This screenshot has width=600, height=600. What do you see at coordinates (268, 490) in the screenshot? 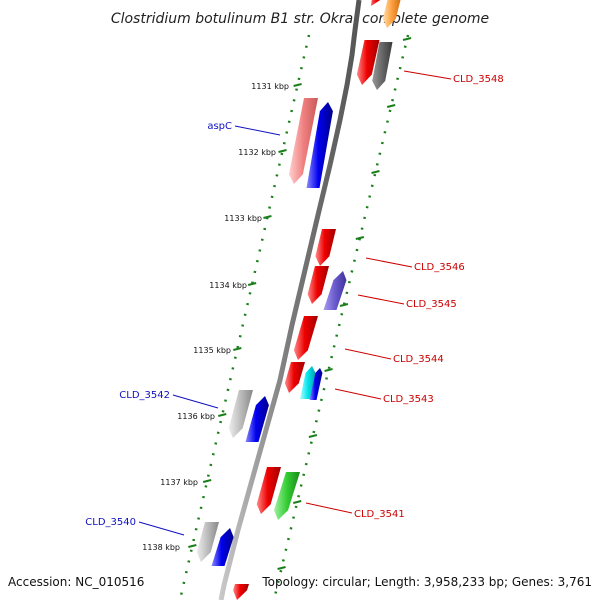
I see `gene-arrow-cld-3541a` at bounding box center [268, 490].